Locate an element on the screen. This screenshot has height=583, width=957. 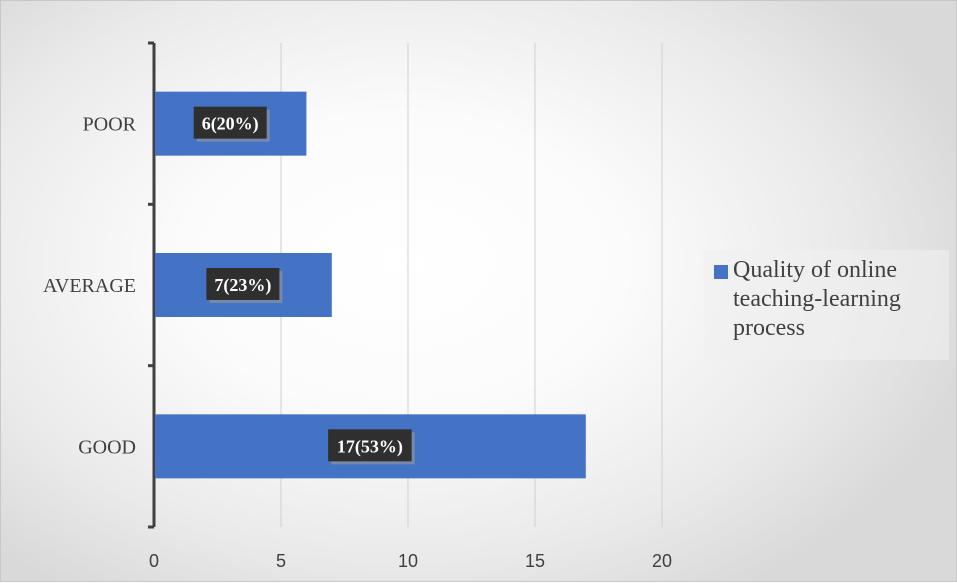
legend-swatch is located at coordinates (721, 272).